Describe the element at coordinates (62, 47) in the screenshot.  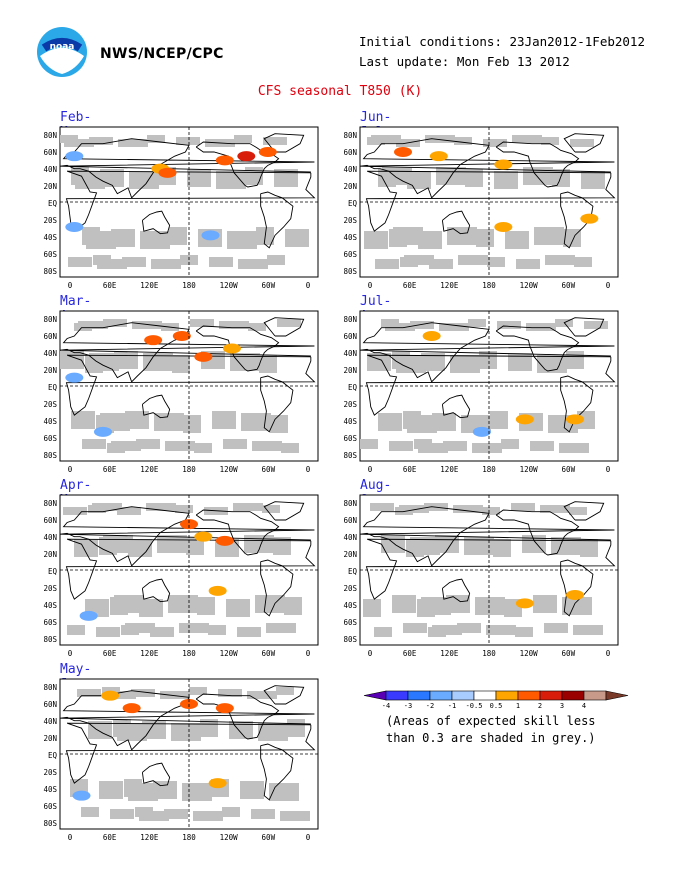
I see `svg-text: noaa` at that location.